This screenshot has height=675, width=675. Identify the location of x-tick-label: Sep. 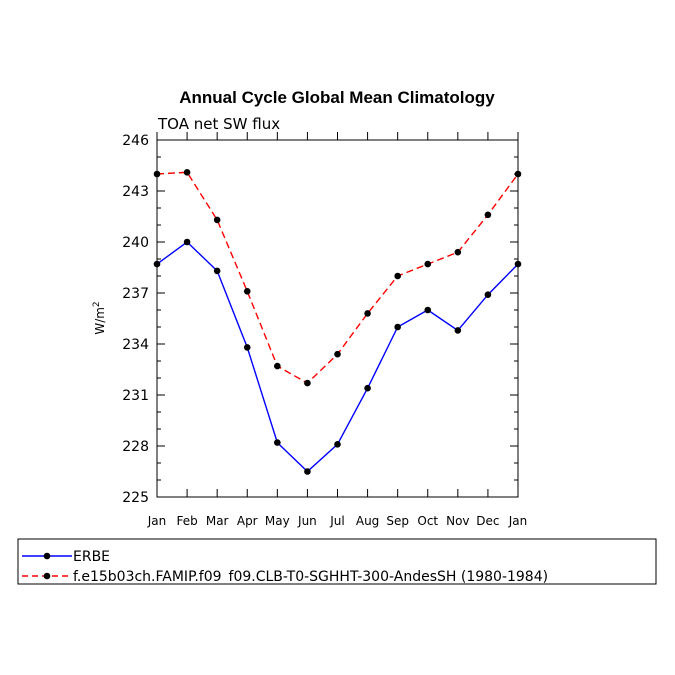
(397, 521).